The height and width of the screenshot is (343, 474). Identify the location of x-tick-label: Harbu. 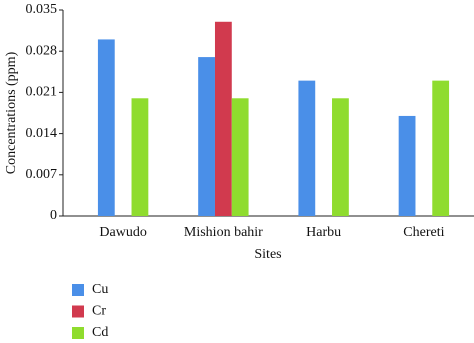
(323, 232).